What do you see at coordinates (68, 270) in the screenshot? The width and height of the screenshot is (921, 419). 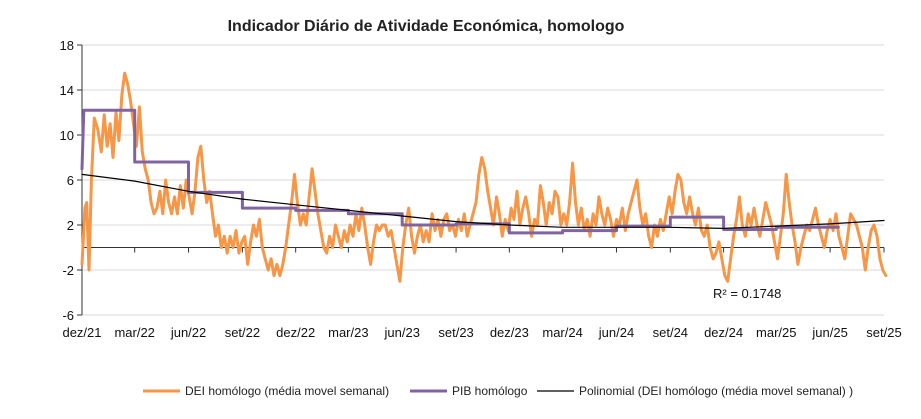 I see `y-tick-label: -2` at bounding box center [68, 270].